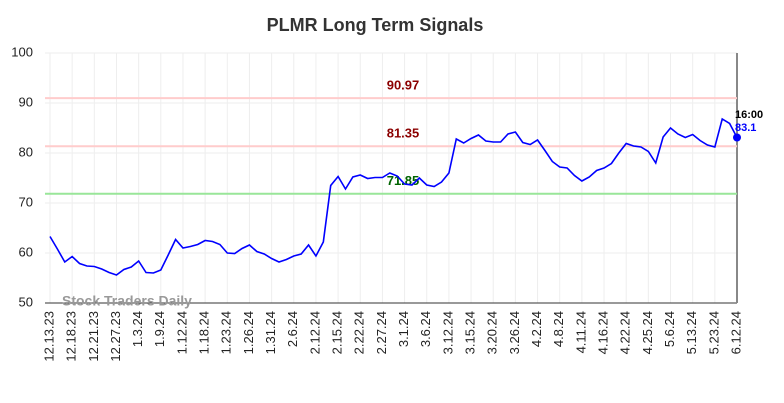 The image size is (784, 403). What do you see at coordinates (602, 332) in the screenshot?
I see `x-tick-label: 4.16.24` at bounding box center [602, 332].